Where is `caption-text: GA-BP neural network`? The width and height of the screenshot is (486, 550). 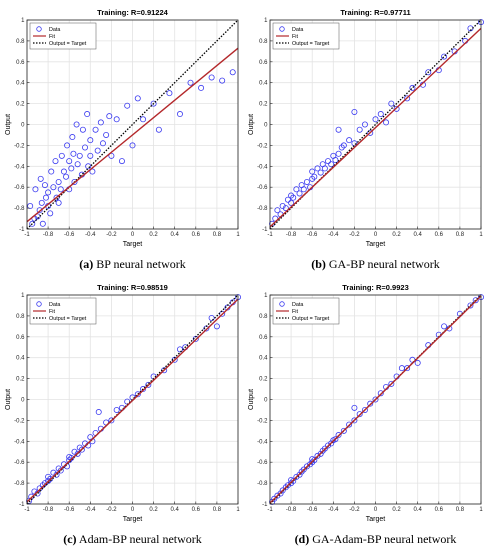 caption-text: GA-BP neural network is located at coordinates (383, 264).